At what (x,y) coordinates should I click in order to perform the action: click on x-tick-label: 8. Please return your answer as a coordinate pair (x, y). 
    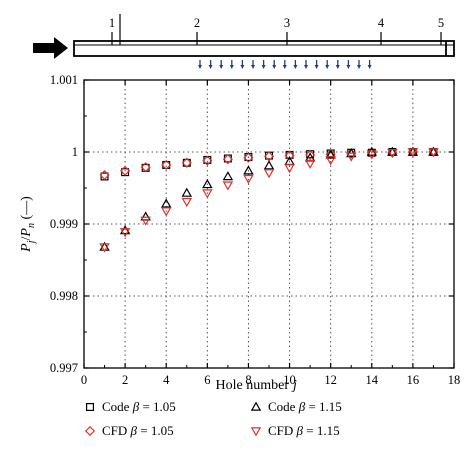
    Looking at the image, I should click on (248, 380).